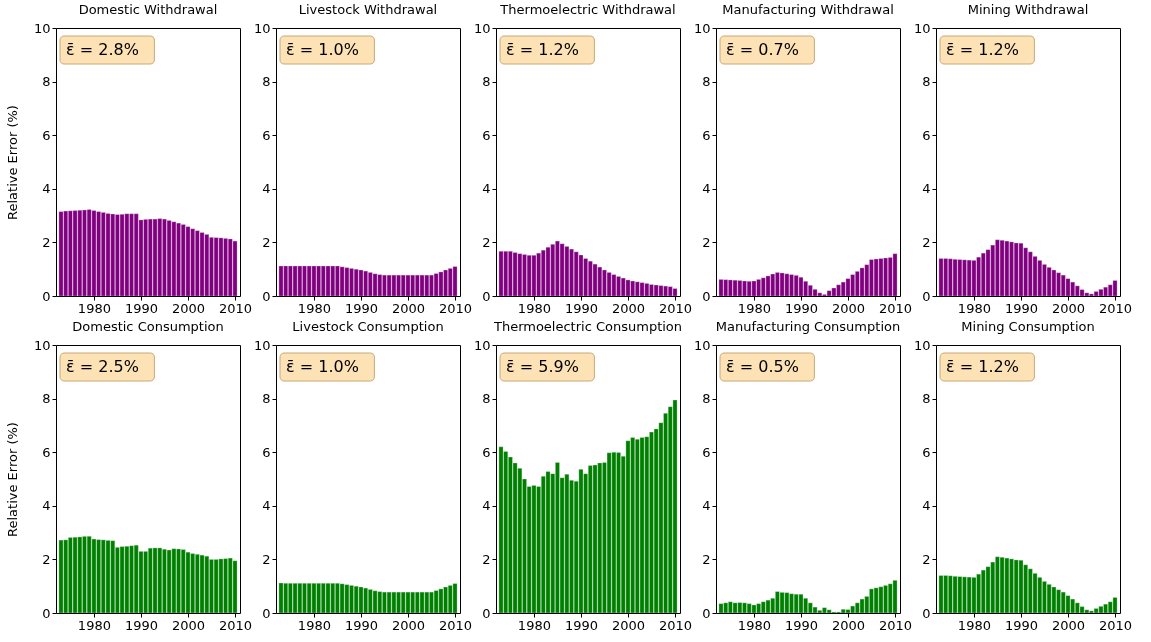 This screenshot has height=642, width=1151. I want to click on chart-title: Livestock Withdrawal, so click(368, 9).